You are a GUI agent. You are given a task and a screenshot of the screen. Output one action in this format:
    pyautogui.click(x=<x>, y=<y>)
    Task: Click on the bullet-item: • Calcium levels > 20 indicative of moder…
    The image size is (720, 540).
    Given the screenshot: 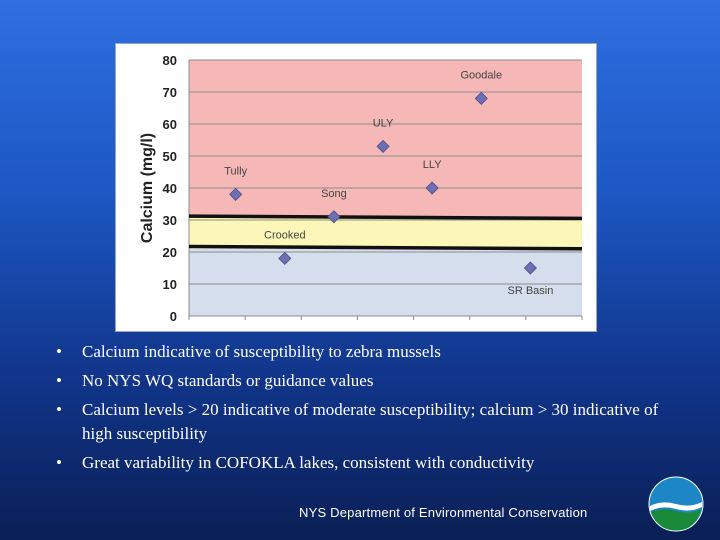 What is the action you would take?
    pyautogui.click(x=366, y=422)
    